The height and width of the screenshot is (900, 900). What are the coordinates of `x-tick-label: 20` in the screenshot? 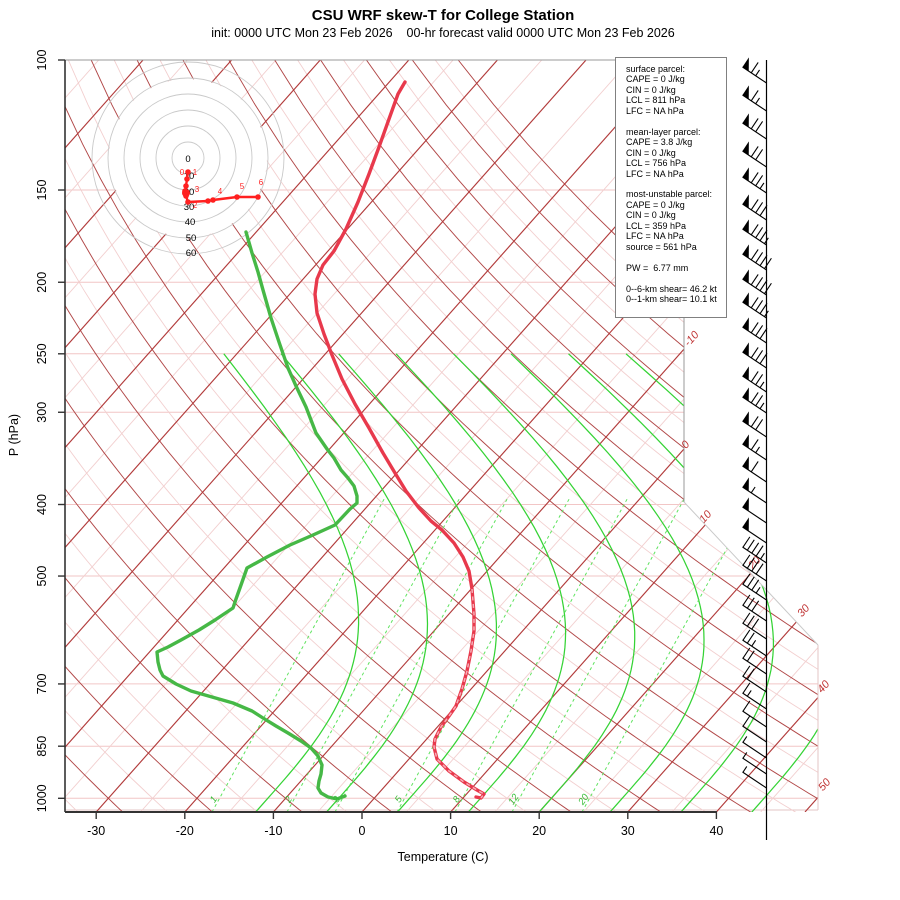 It's located at (539, 831).